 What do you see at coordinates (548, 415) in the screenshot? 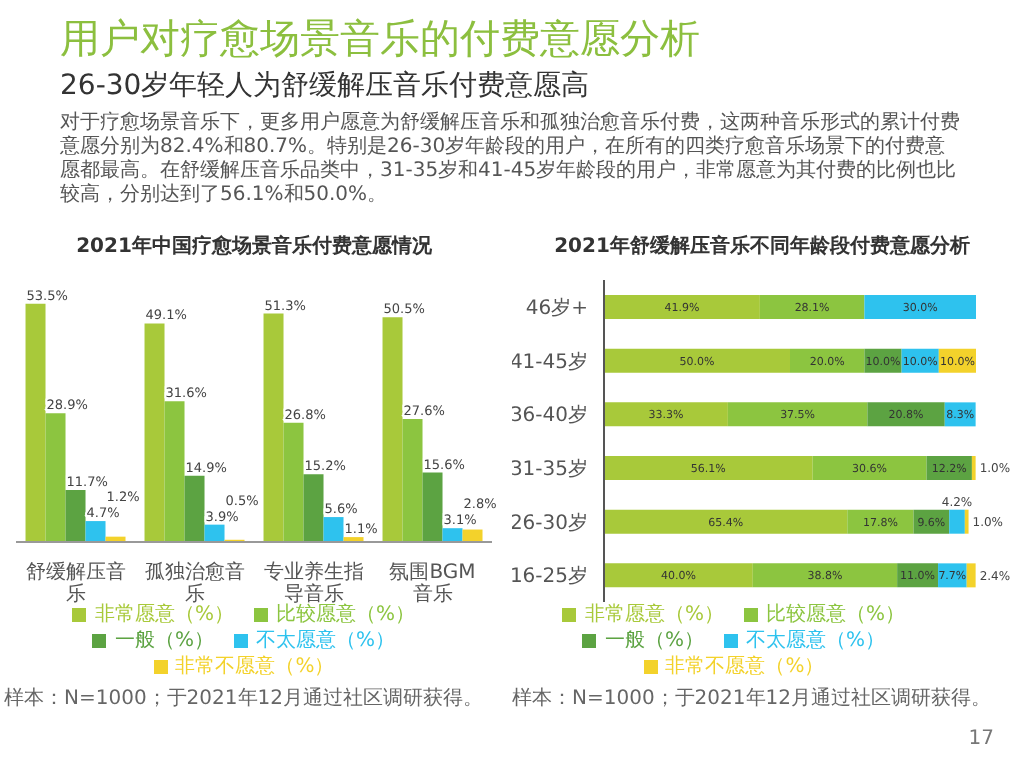
I see `y-tick-label: 36-40岁` at bounding box center [548, 415].